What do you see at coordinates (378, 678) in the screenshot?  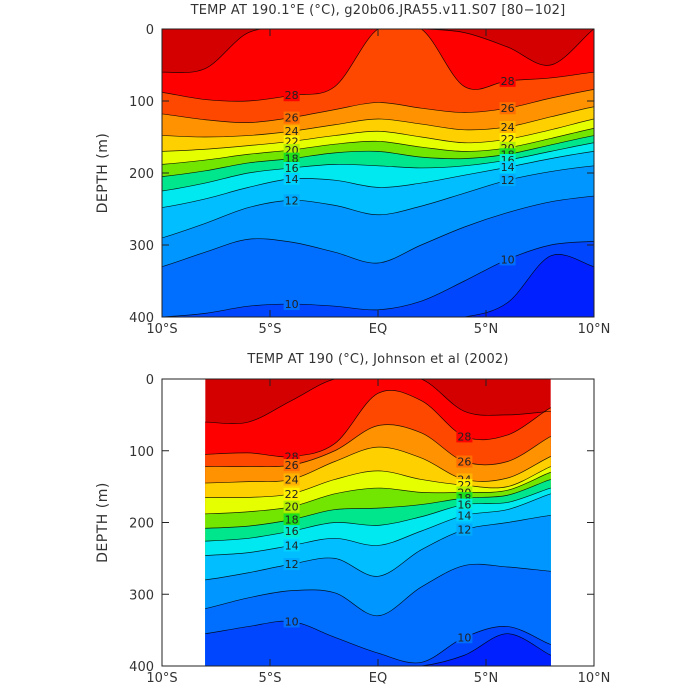 I see `x-tick-label: EQ` at bounding box center [378, 678].